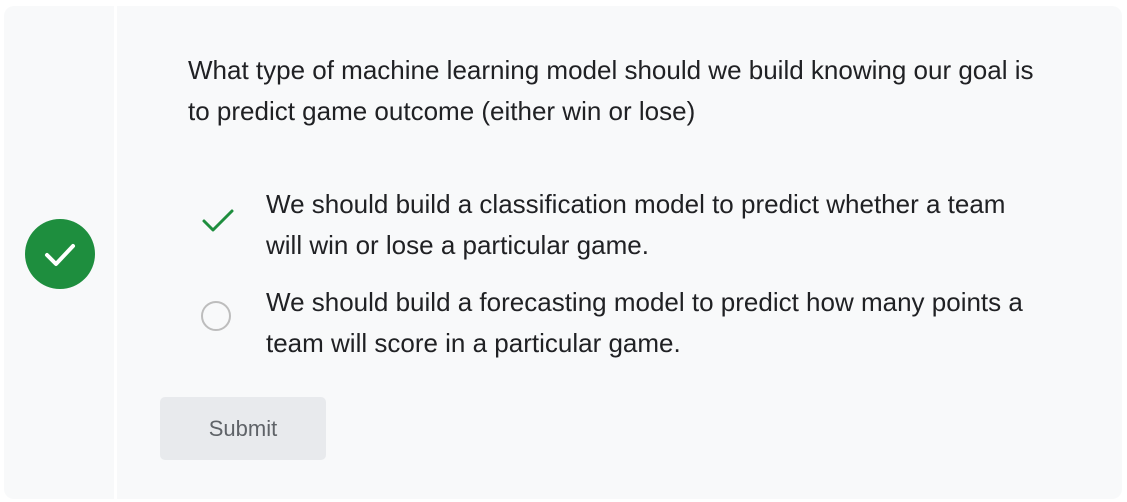  I want to click on check-circle-icon, so click(60, 255).